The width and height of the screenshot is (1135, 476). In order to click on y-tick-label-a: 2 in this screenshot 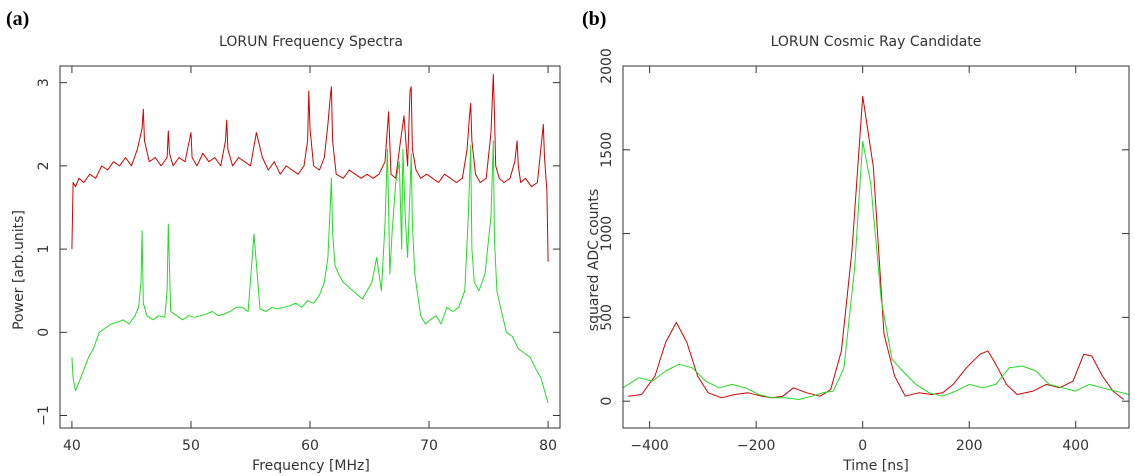, I will do `click(44, 165)`.